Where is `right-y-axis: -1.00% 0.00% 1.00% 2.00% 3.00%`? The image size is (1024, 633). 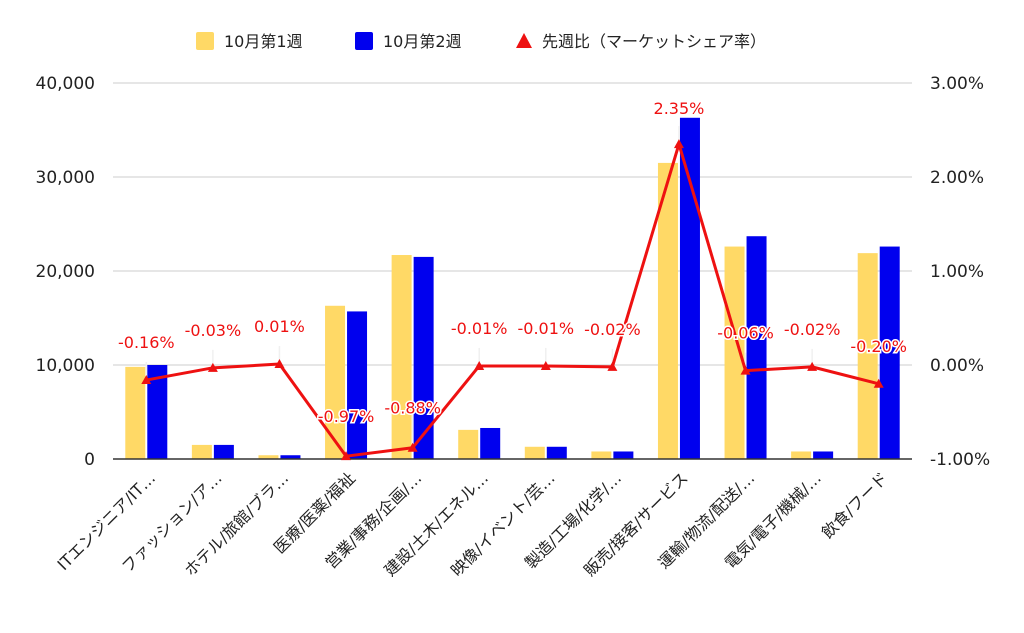
right-y-axis: -1.00% 0.00% 1.00% 2.00% 3.00% is located at coordinates (960, 272).